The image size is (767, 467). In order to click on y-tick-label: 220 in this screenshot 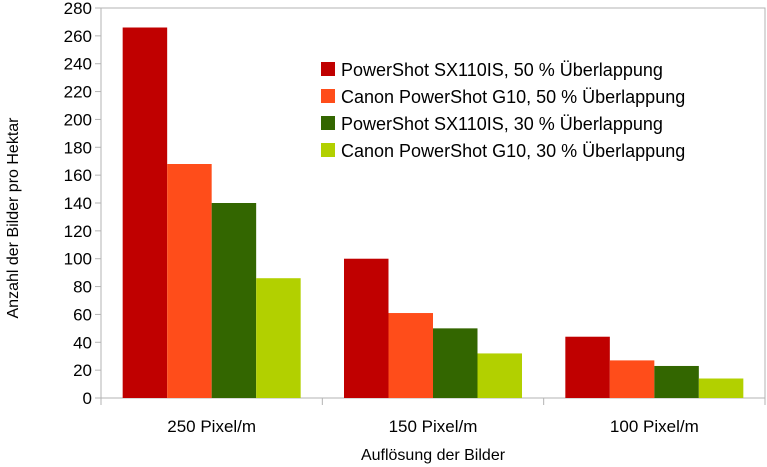, I will do `click(78, 92)`.